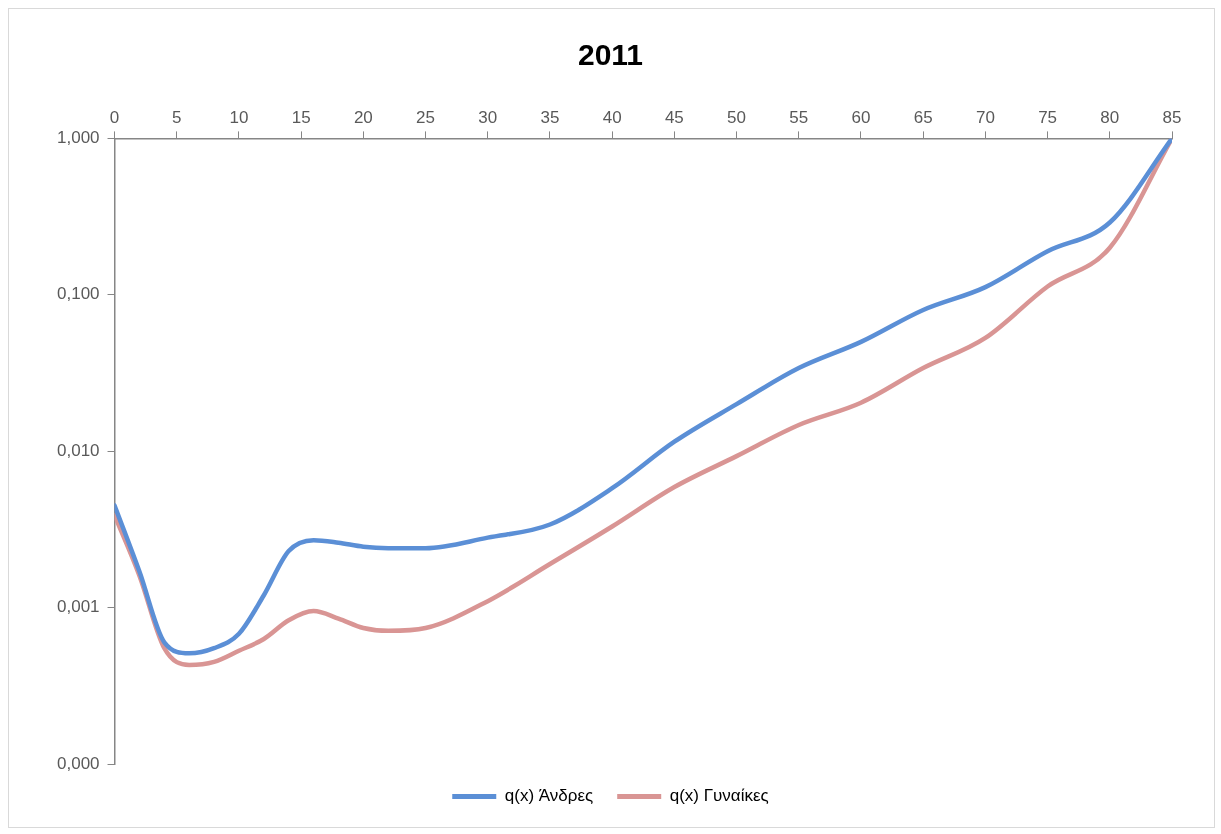  Describe the element at coordinates (78, 763) in the screenshot. I see `y-tick-label: 0,000` at that location.